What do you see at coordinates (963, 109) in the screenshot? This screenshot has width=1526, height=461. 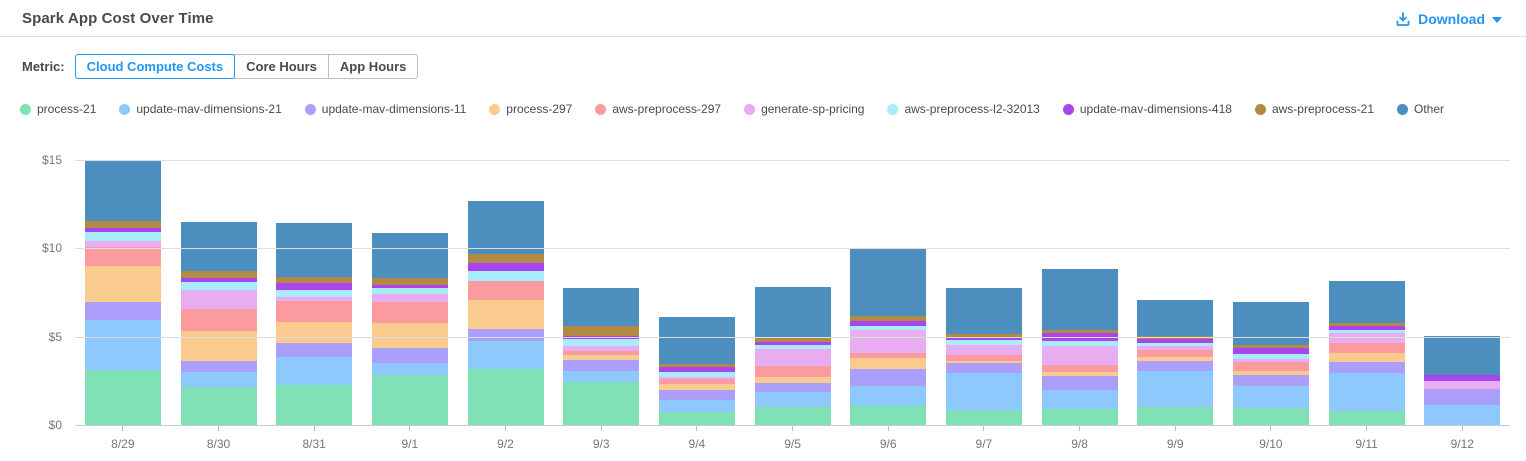 I see `legend-item-aws-preprocess-l2-32013: aws-preprocess-l2-32013` at bounding box center [963, 109].